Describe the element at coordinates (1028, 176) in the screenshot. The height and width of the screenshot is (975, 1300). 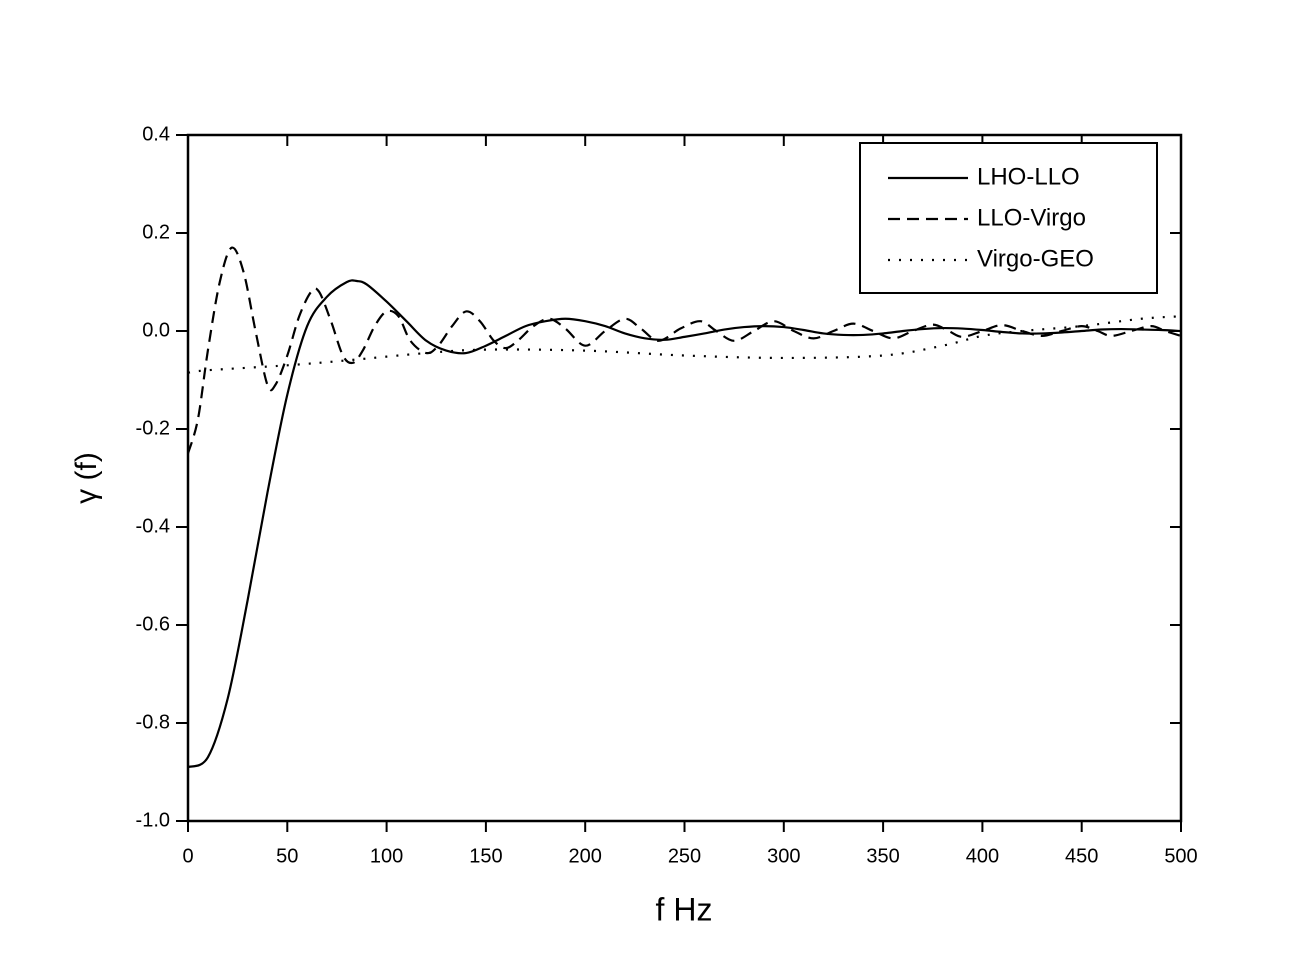
I see `legend-label: LHO-LLO` at that location.